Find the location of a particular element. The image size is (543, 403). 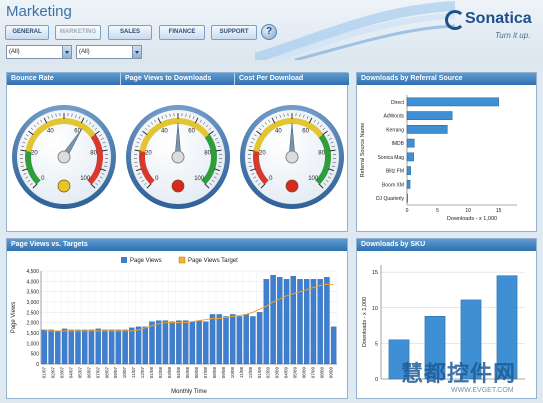

gauge-title: Bounce Rate is located at coordinates (64, 79).